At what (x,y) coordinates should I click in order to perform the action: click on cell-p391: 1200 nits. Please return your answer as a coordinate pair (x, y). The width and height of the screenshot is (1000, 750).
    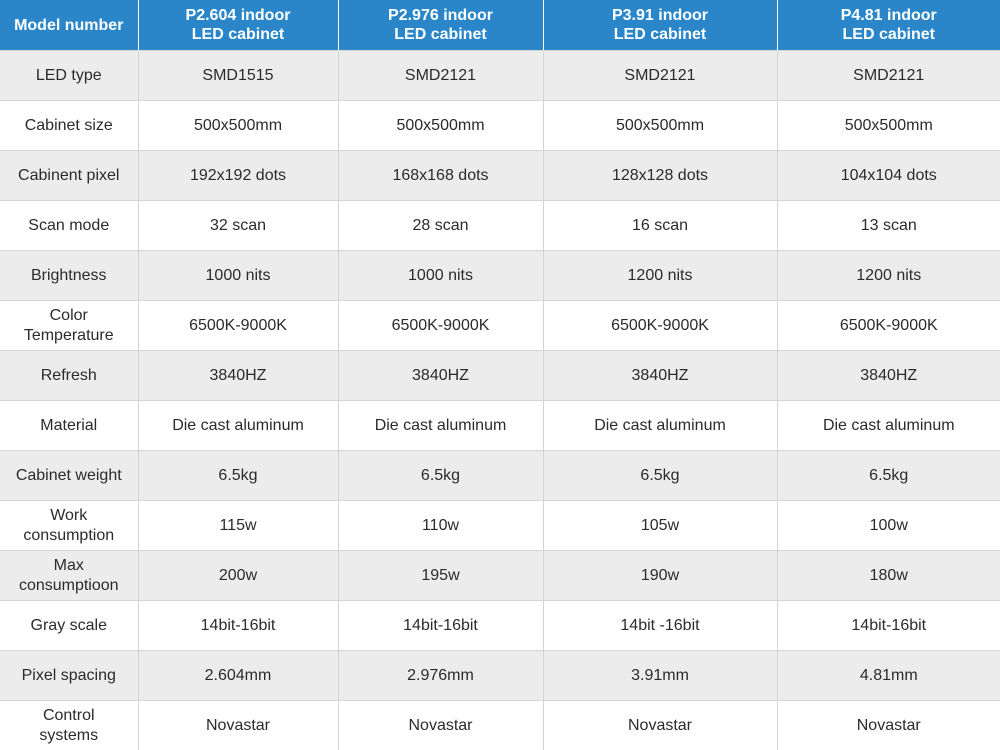
    Looking at the image, I should click on (660, 275).